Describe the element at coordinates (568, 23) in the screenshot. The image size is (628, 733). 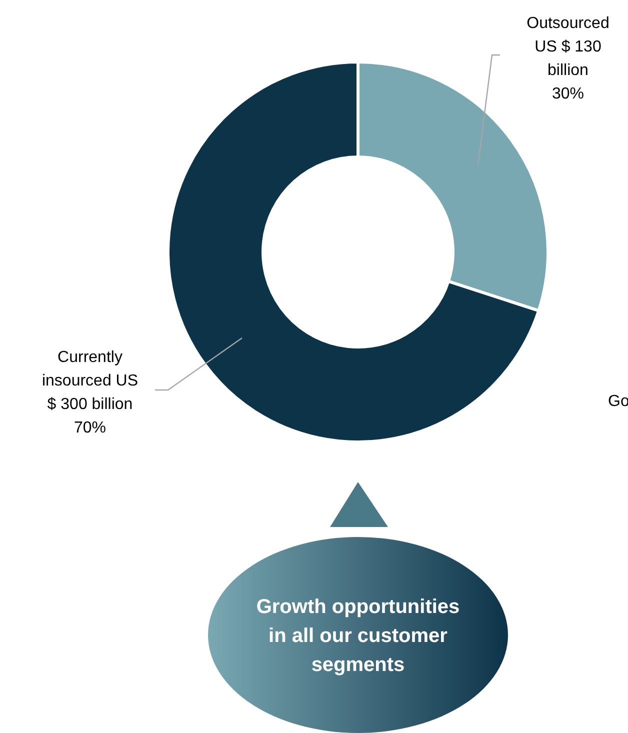
I see `slice-label: Outsourced` at that location.